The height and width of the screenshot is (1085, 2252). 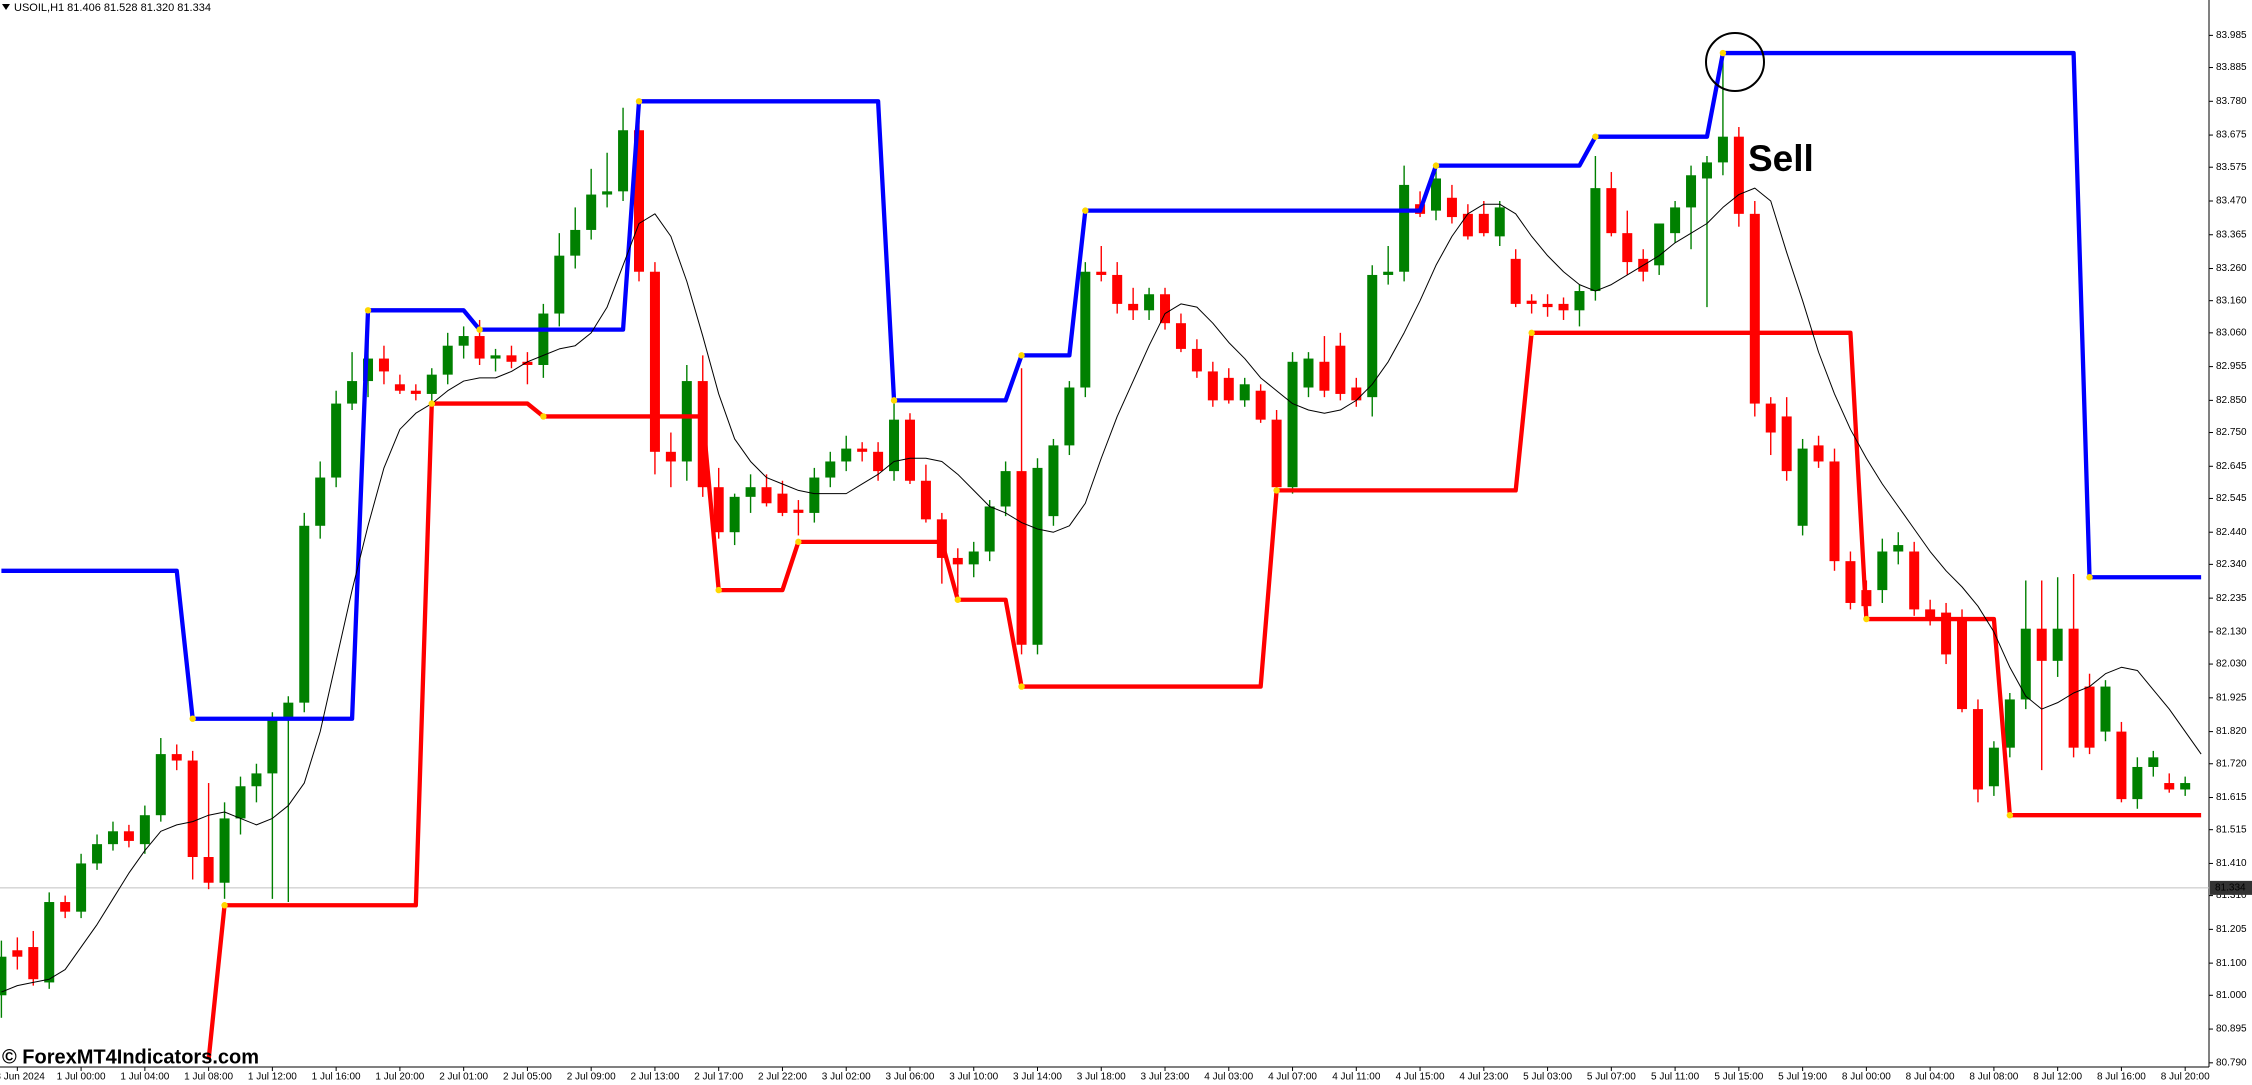 I want to click on x-tick-label: 5 Jul 19:00, so click(x=1802, y=1077).